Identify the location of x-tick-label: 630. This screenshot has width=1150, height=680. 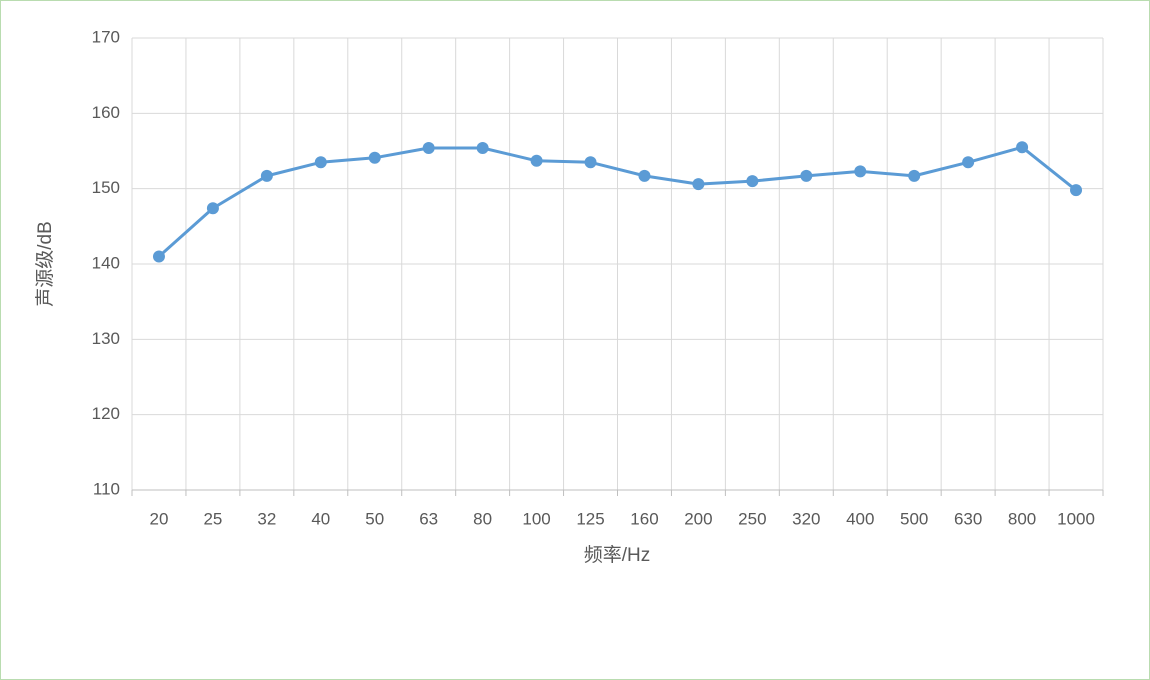
(968, 518).